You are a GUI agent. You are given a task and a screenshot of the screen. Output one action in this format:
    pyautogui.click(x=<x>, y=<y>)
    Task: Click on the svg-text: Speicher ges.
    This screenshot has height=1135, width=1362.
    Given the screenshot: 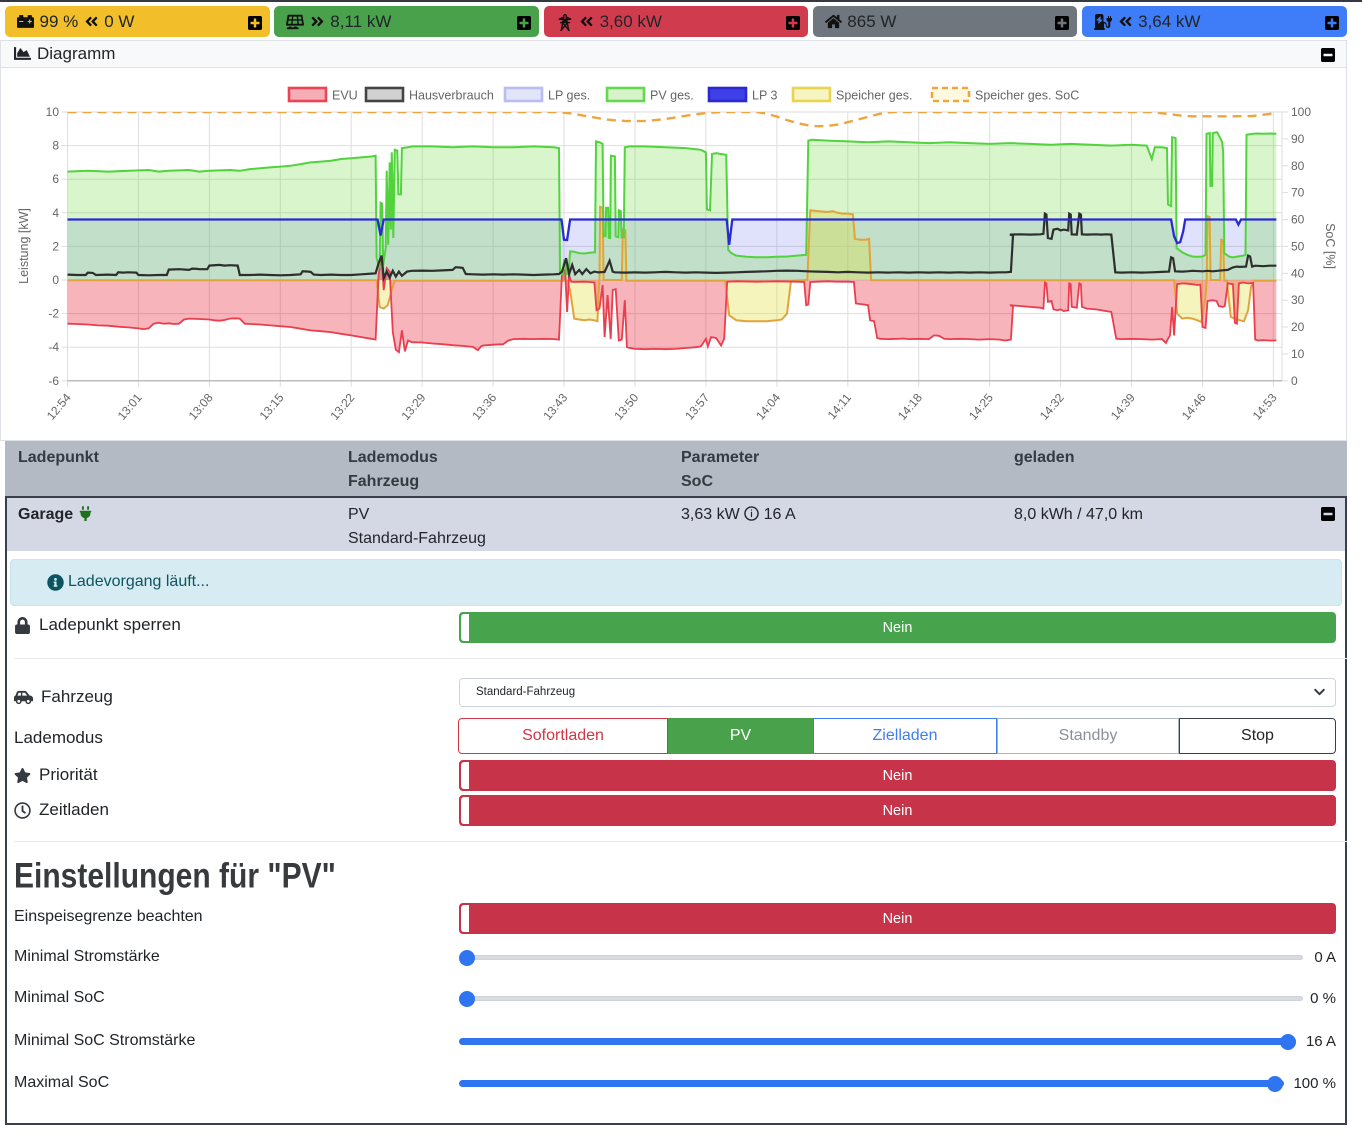 What is the action you would take?
    pyautogui.click(x=874, y=96)
    